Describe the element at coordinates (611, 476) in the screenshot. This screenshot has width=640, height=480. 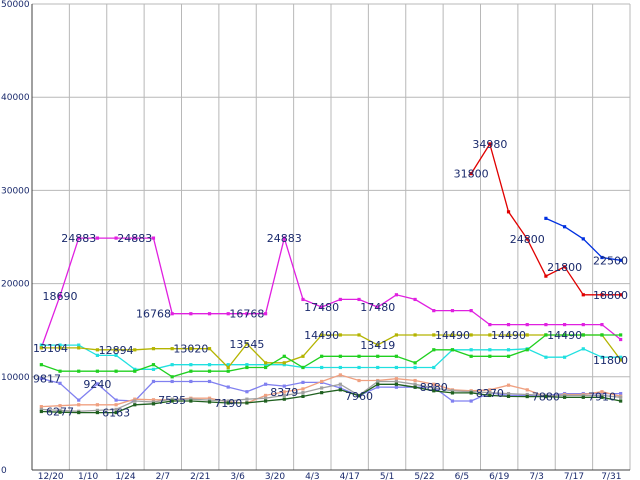
I see `x-tick-label: 7/31` at that location.